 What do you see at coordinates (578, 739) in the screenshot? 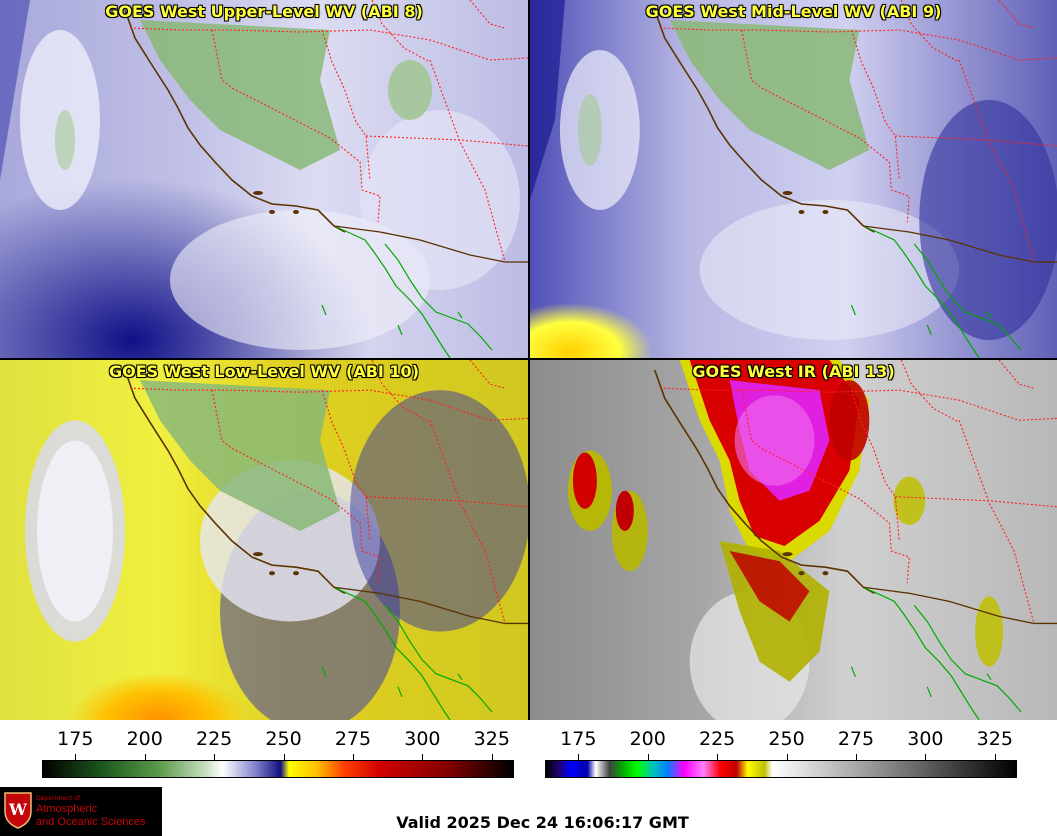
I see `ir-tick-label: 175` at bounding box center [578, 739].